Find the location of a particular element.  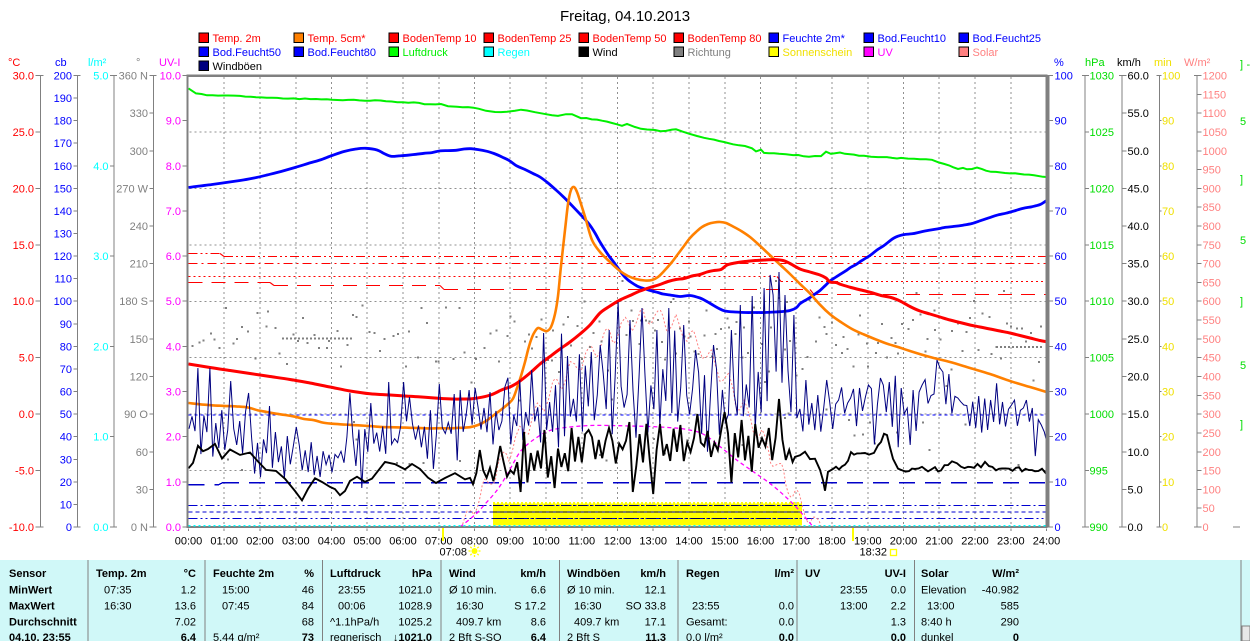

svg-text: 15:00 is located at coordinates (725, 542).